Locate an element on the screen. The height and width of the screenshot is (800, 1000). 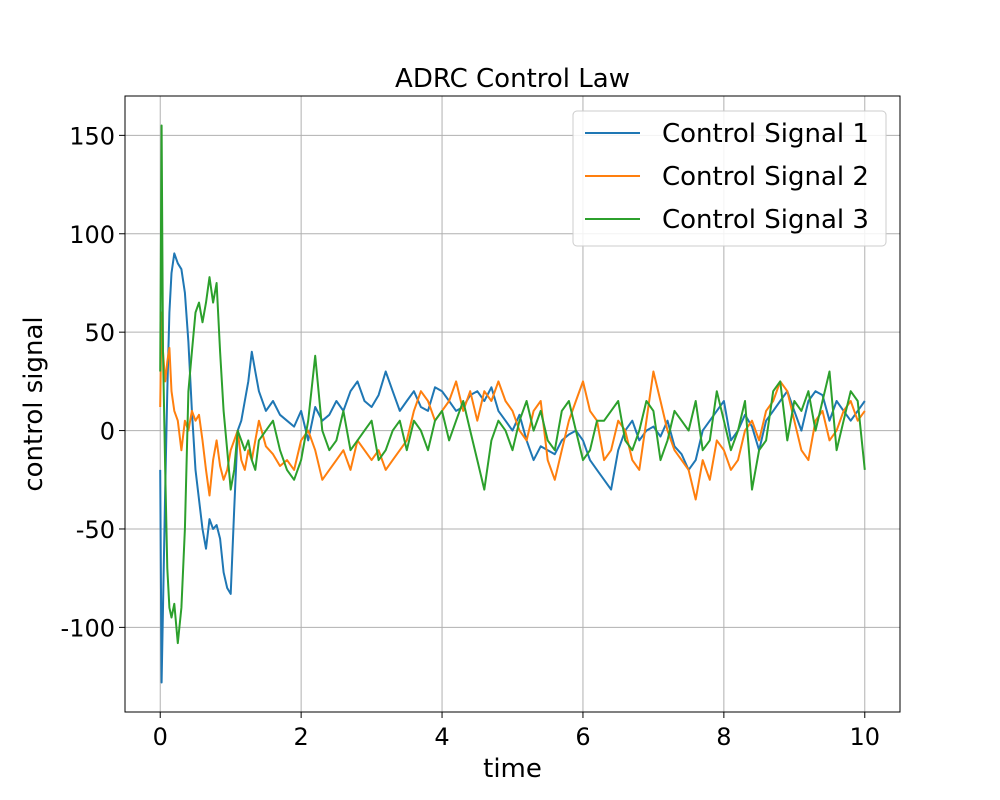
legend-label-3: Control Signal 3 is located at coordinates (765, 220).